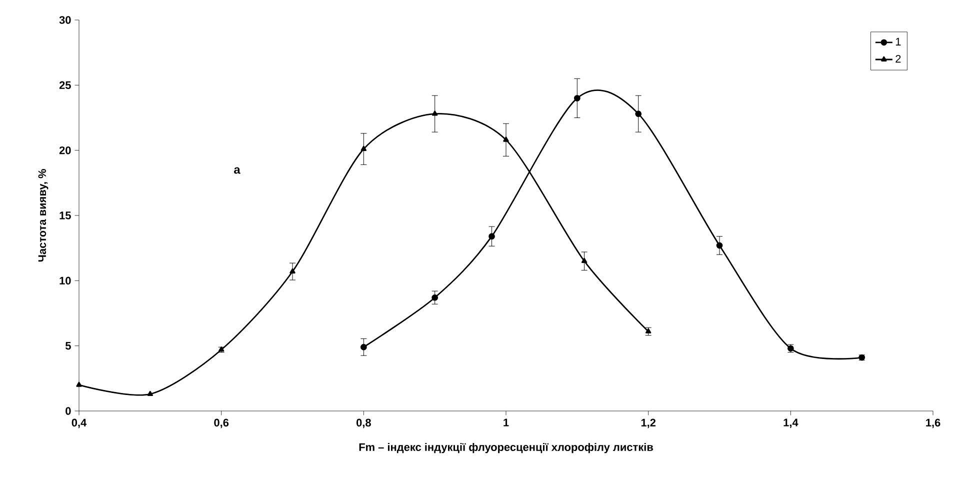 This screenshot has height=489, width=954. Describe the element at coordinates (65, 85) in the screenshot. I see `y-tick-label: 25` at that location.